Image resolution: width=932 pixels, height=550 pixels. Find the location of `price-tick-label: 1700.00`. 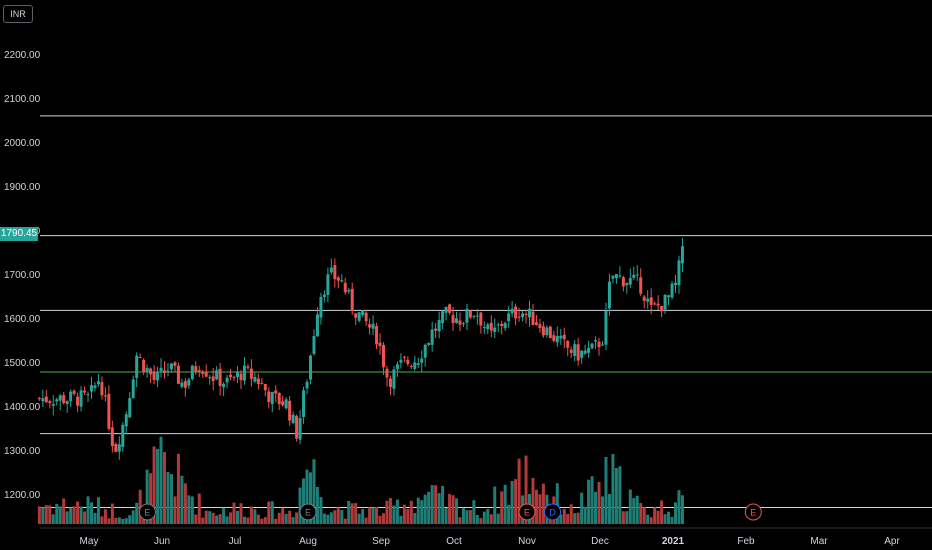

price-tick-label: 1700.00 is located at coordinates (22, 275).